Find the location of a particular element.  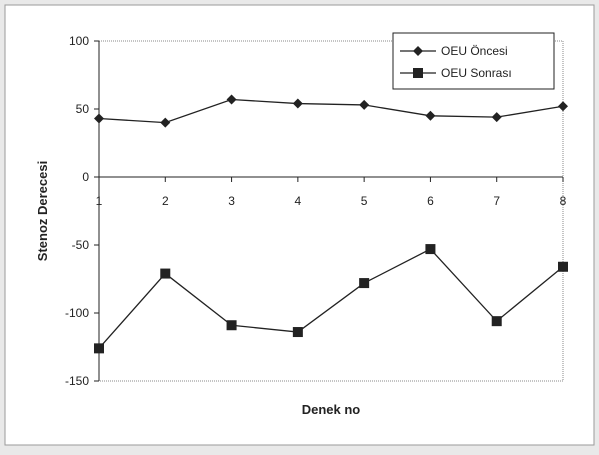

x-tick-label: 2 is located at coordinates (165, 201).